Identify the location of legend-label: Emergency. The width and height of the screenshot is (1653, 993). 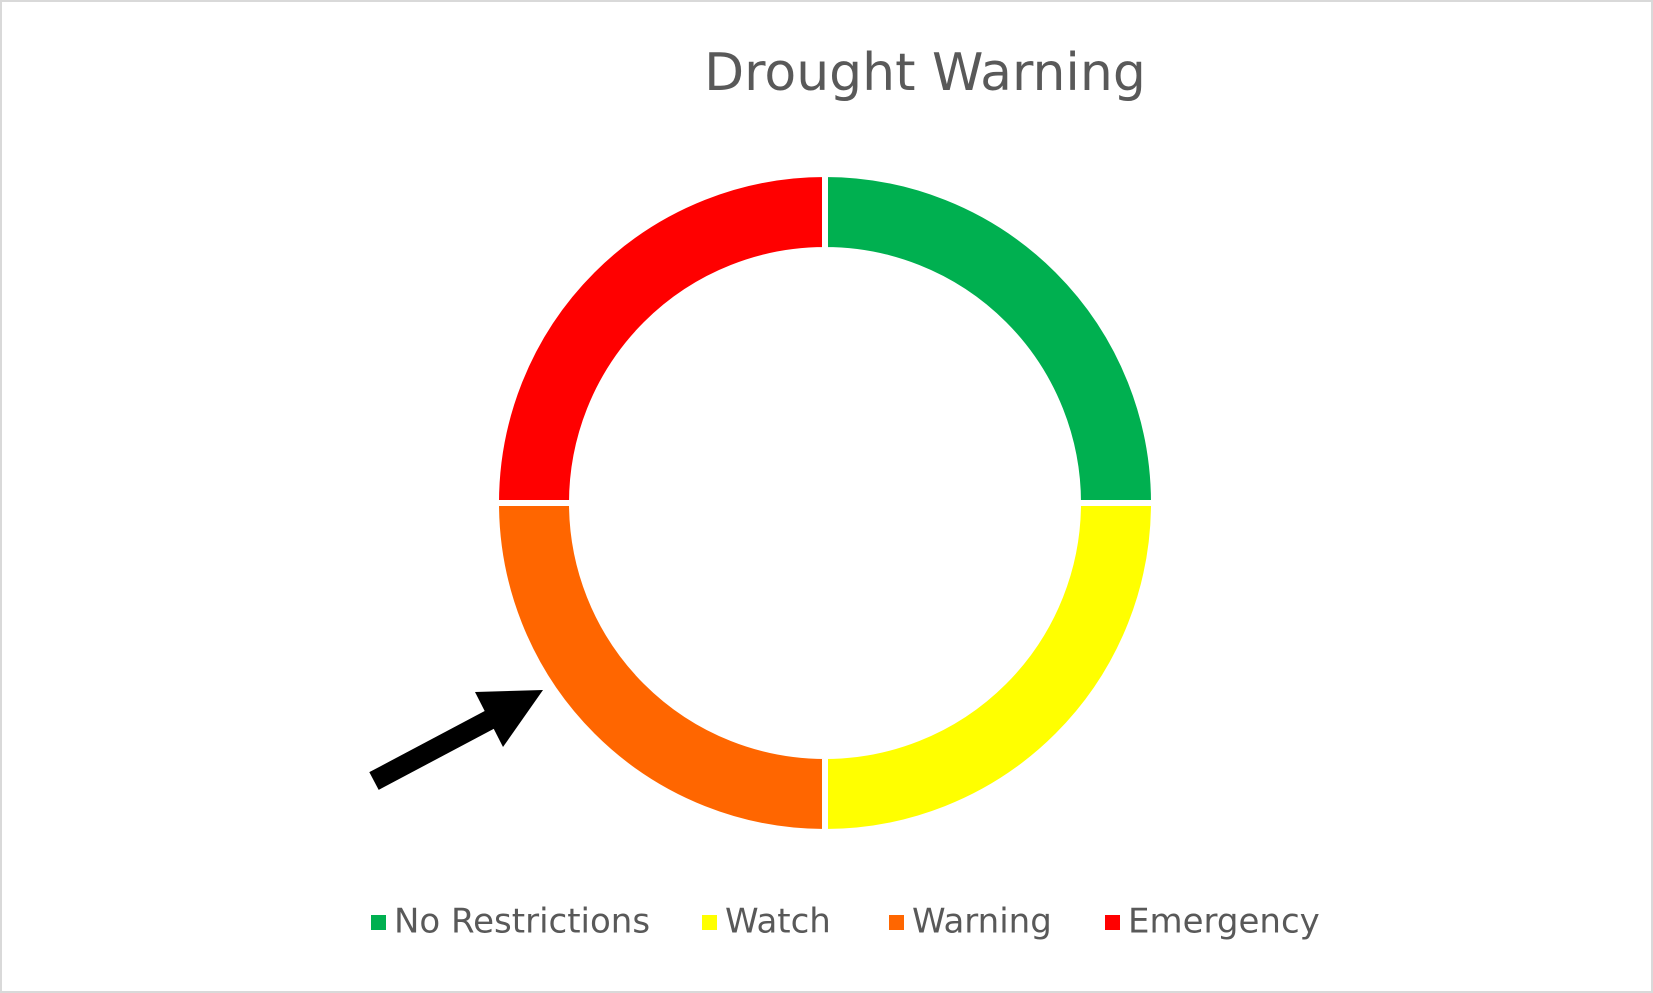
(1224, 922).